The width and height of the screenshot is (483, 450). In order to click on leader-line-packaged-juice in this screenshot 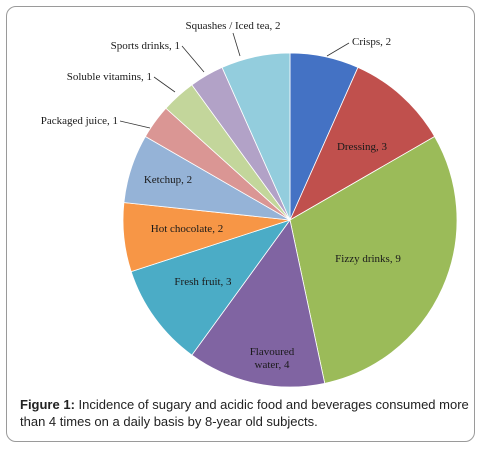, I will do `click(135, 124)`.